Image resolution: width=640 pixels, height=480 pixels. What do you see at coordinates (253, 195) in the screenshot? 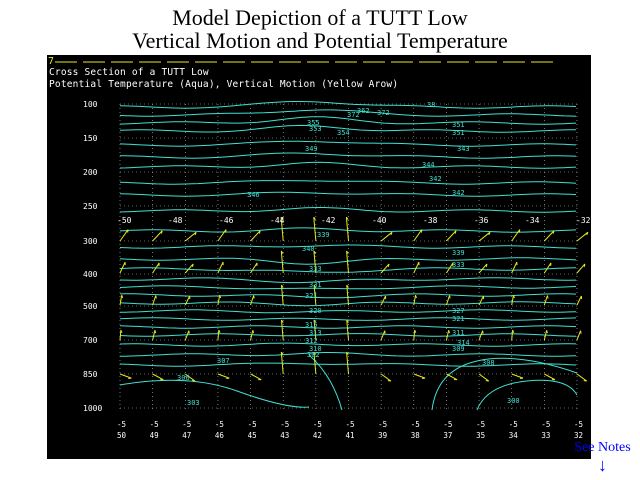
I see `contour-label: 346` at bounding box center [253, 195].